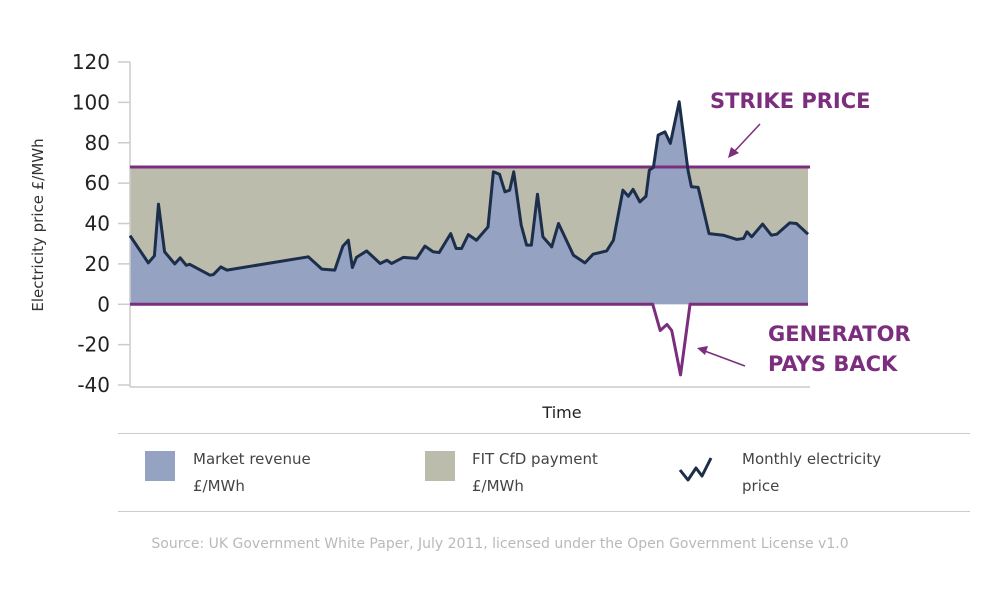 Image resolution: width=1000 pixels, height=600 pixels. I want to click on y-tick-label: 80, so click(97, 143).